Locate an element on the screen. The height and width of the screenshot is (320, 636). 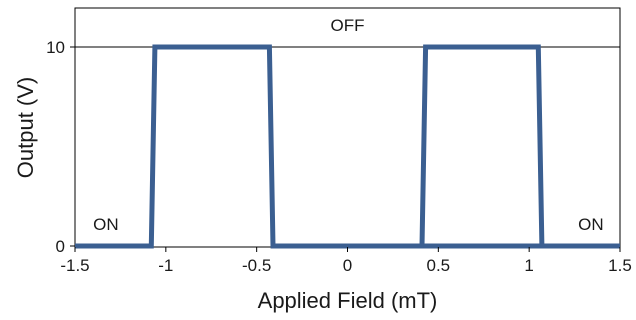
x-tick-label: 1.5 is located at coordinates (620, 265).